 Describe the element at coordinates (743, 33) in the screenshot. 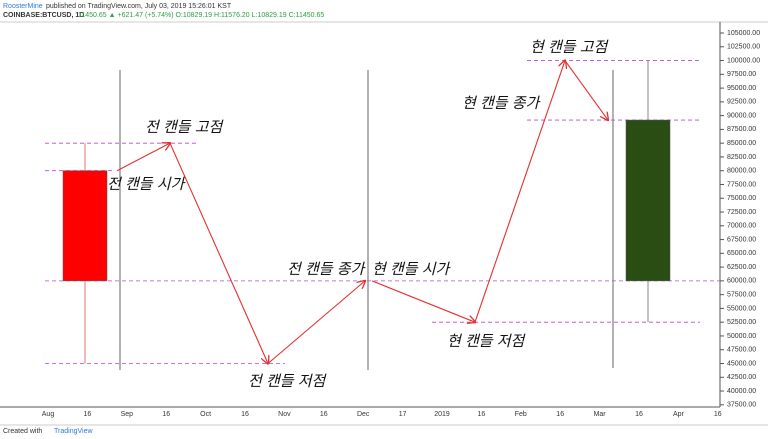

I see `y-tick-label: 105000.00` at that location.